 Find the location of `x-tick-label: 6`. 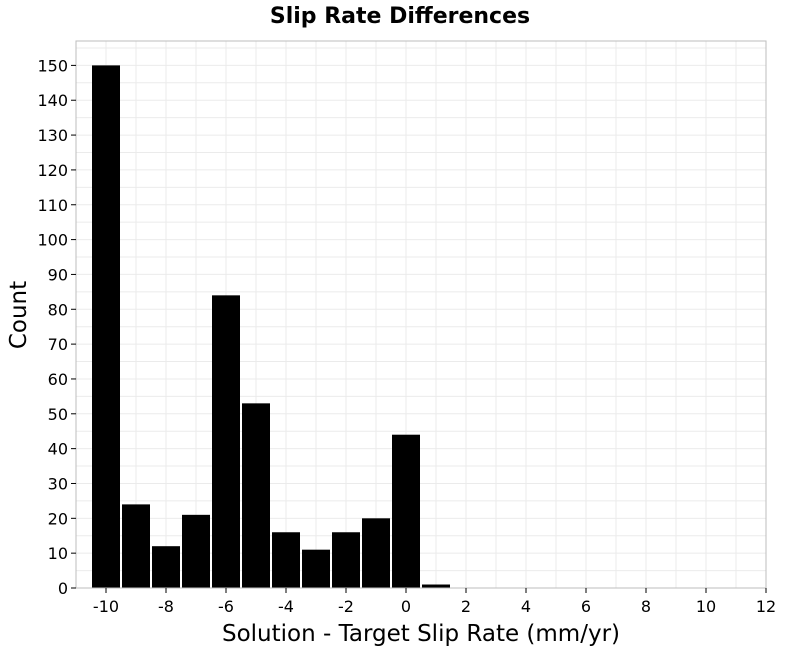

x-tick-label: 6 is located at coordinates (586, 606).